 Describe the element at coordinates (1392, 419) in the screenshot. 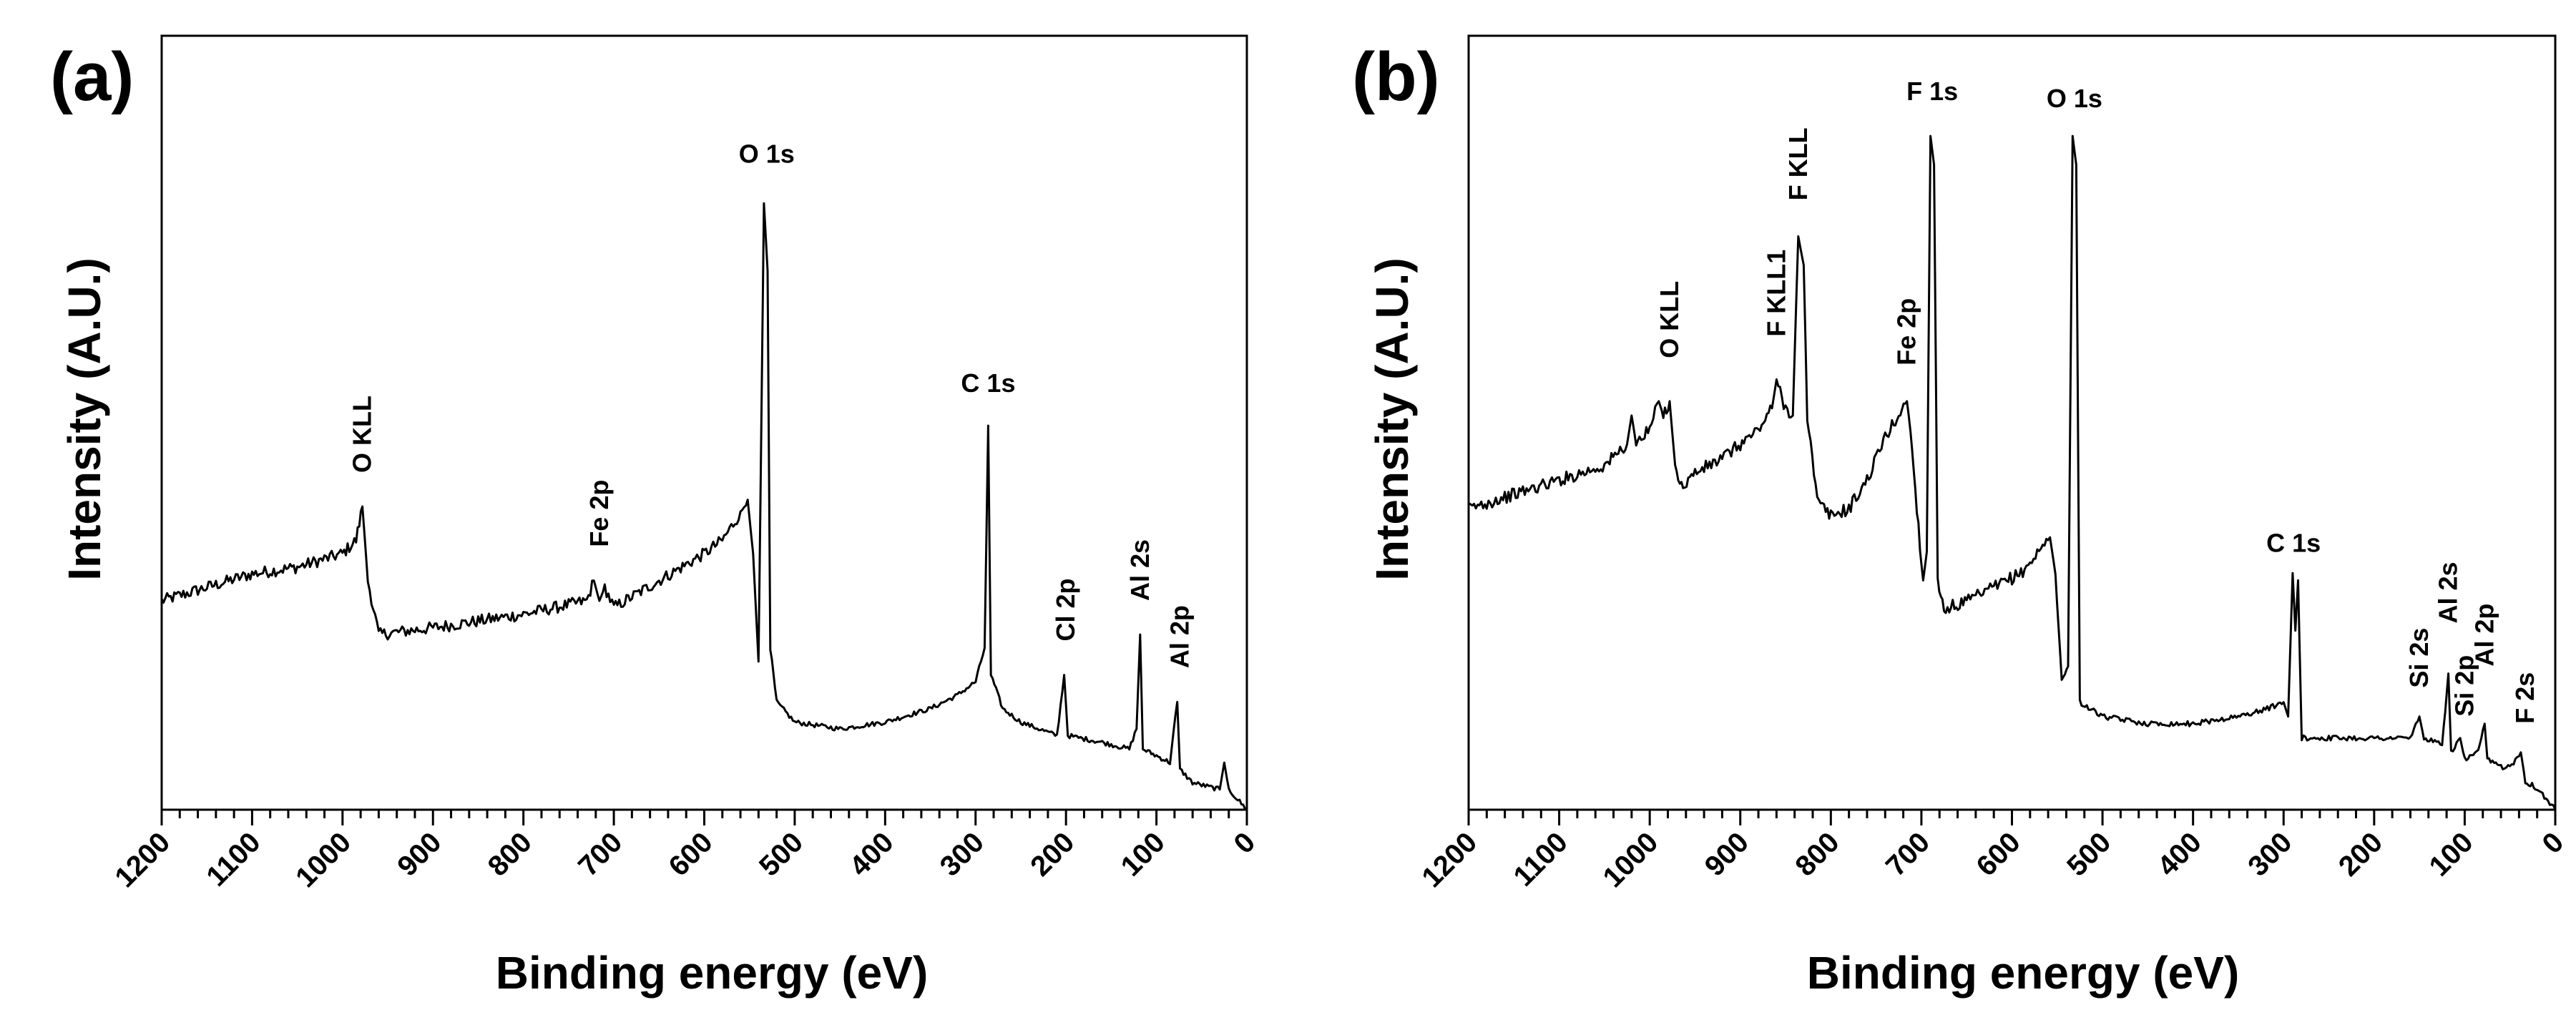

I see `panel-b-y-axis-title: Intensity (A.U.)` at that location.